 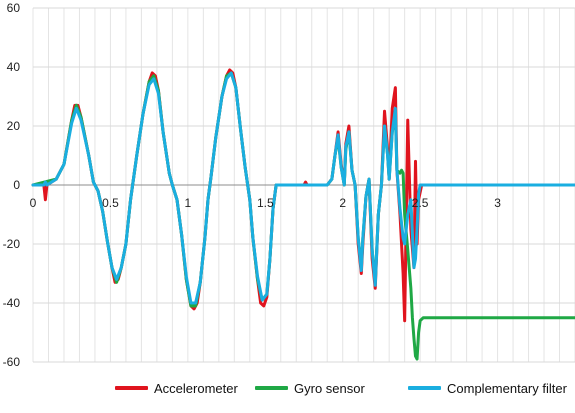 I want to click on x-tick-label: 1.5, so click(x=265, y=203).